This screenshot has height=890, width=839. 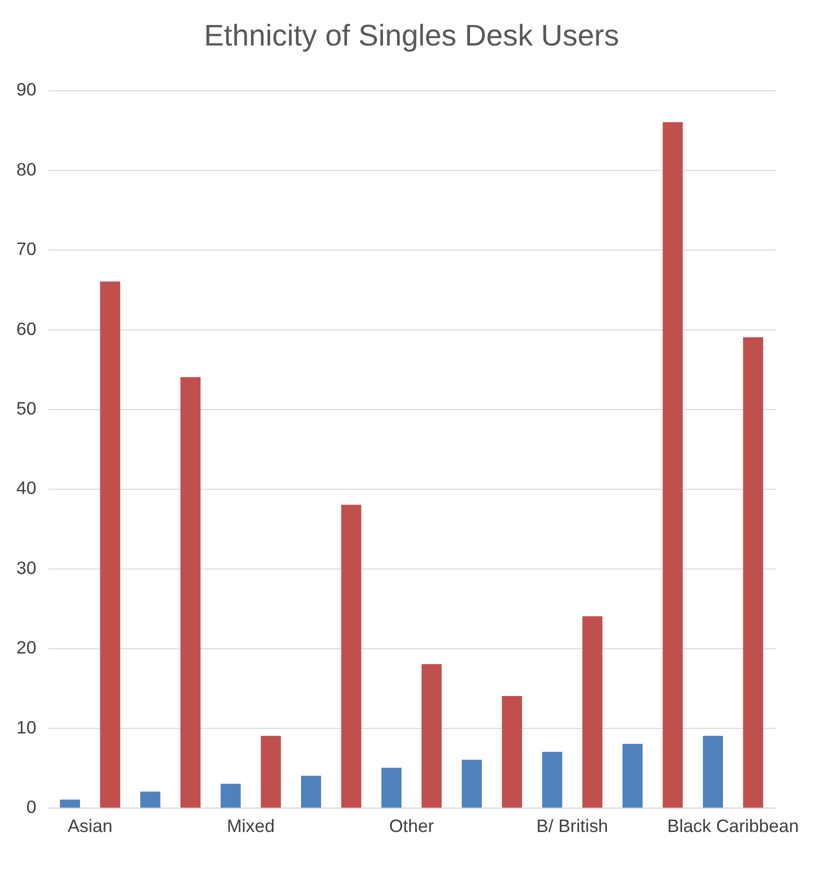 What do you see at coordinates (411, 826) in the screenshot?
I see `x-tick-label: Other` at bounding box center [411, 826].